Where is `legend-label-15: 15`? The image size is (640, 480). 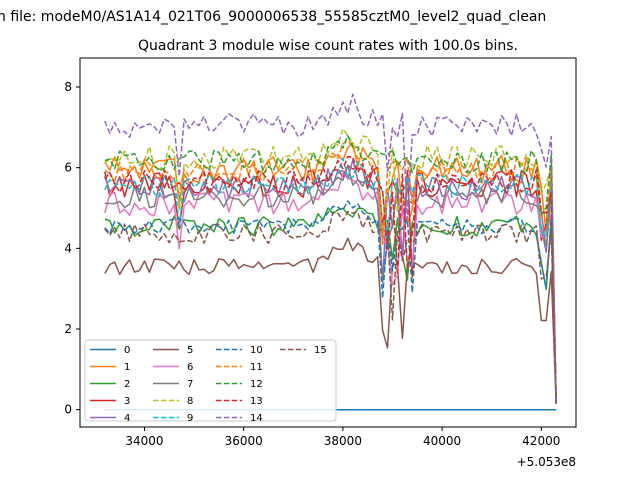 legend-label-15: 15 is located at coordinates (320, 350).